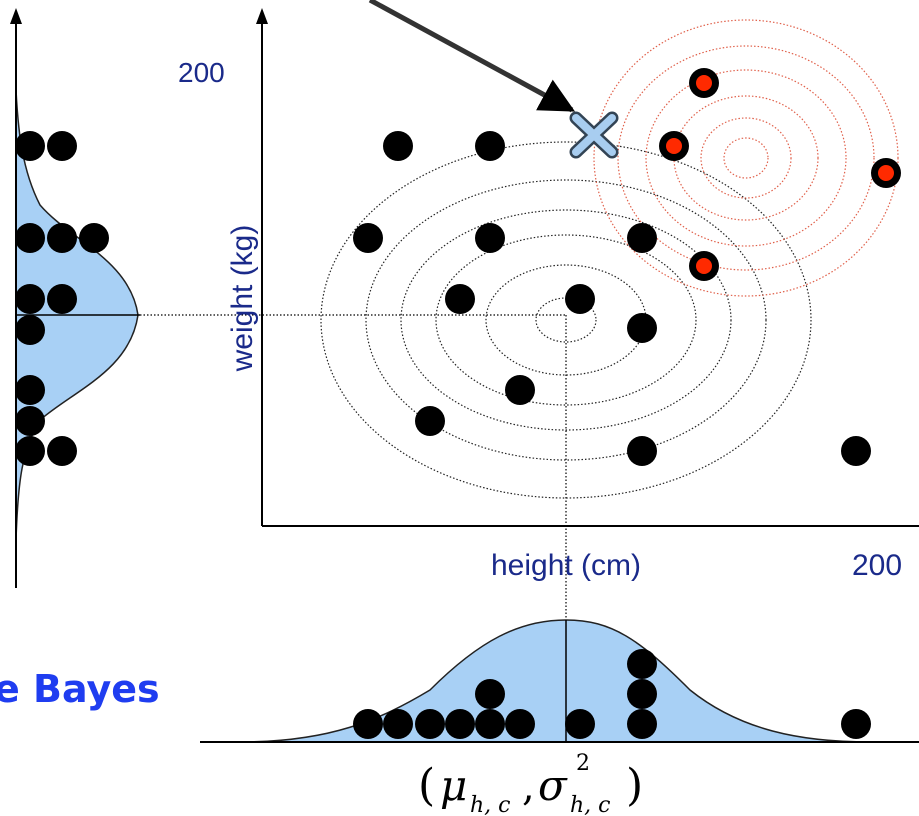 The height and width of the screenshot is (816, 919). I want to click on y-axis-label: weight (kg), so click(242, 299).